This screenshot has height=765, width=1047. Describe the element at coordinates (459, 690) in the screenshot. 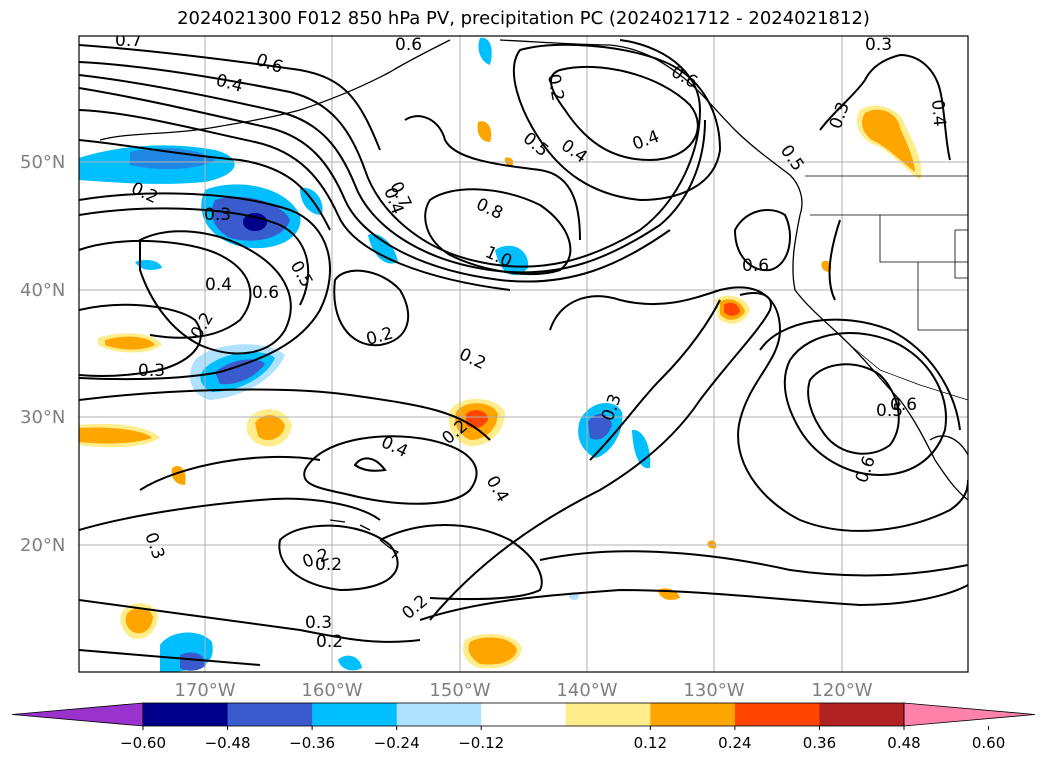

I see `lon-label-150w: 150°W` at that location.